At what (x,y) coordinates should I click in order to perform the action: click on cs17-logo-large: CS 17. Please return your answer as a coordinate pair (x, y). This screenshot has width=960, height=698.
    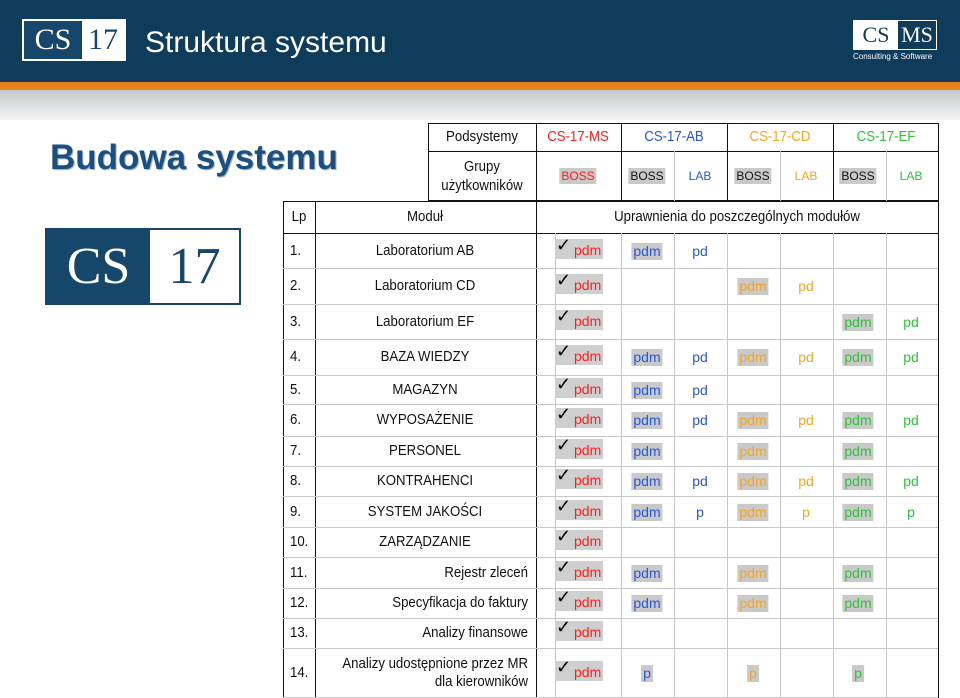
    Looking at the image, I should click on (143, 266).